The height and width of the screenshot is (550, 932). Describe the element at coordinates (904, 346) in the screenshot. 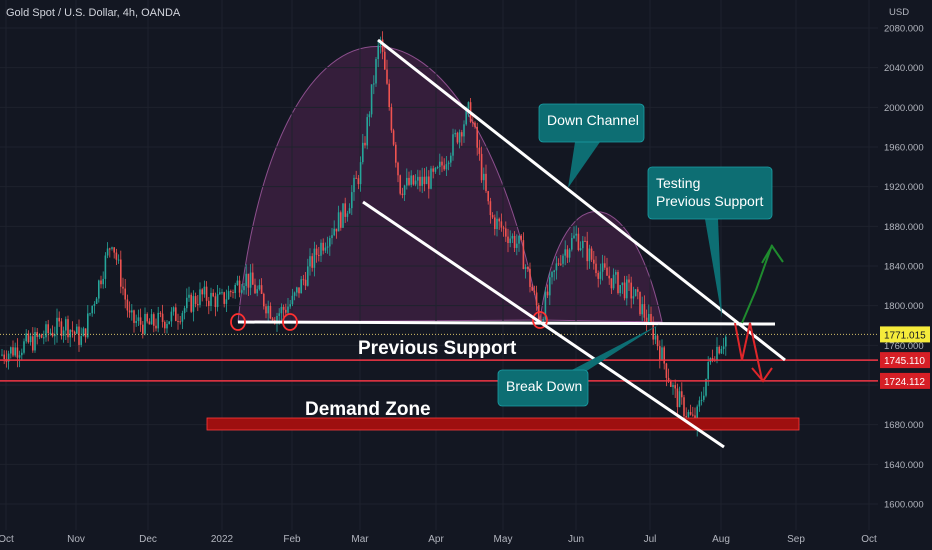

I see `y-tick-label: 1760.000` at that location.